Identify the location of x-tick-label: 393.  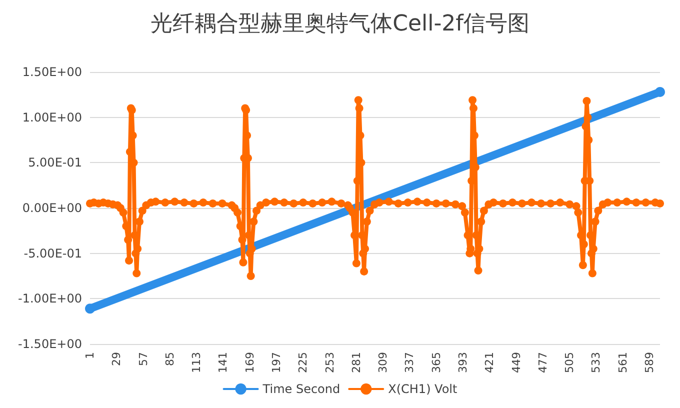
(463, 362).